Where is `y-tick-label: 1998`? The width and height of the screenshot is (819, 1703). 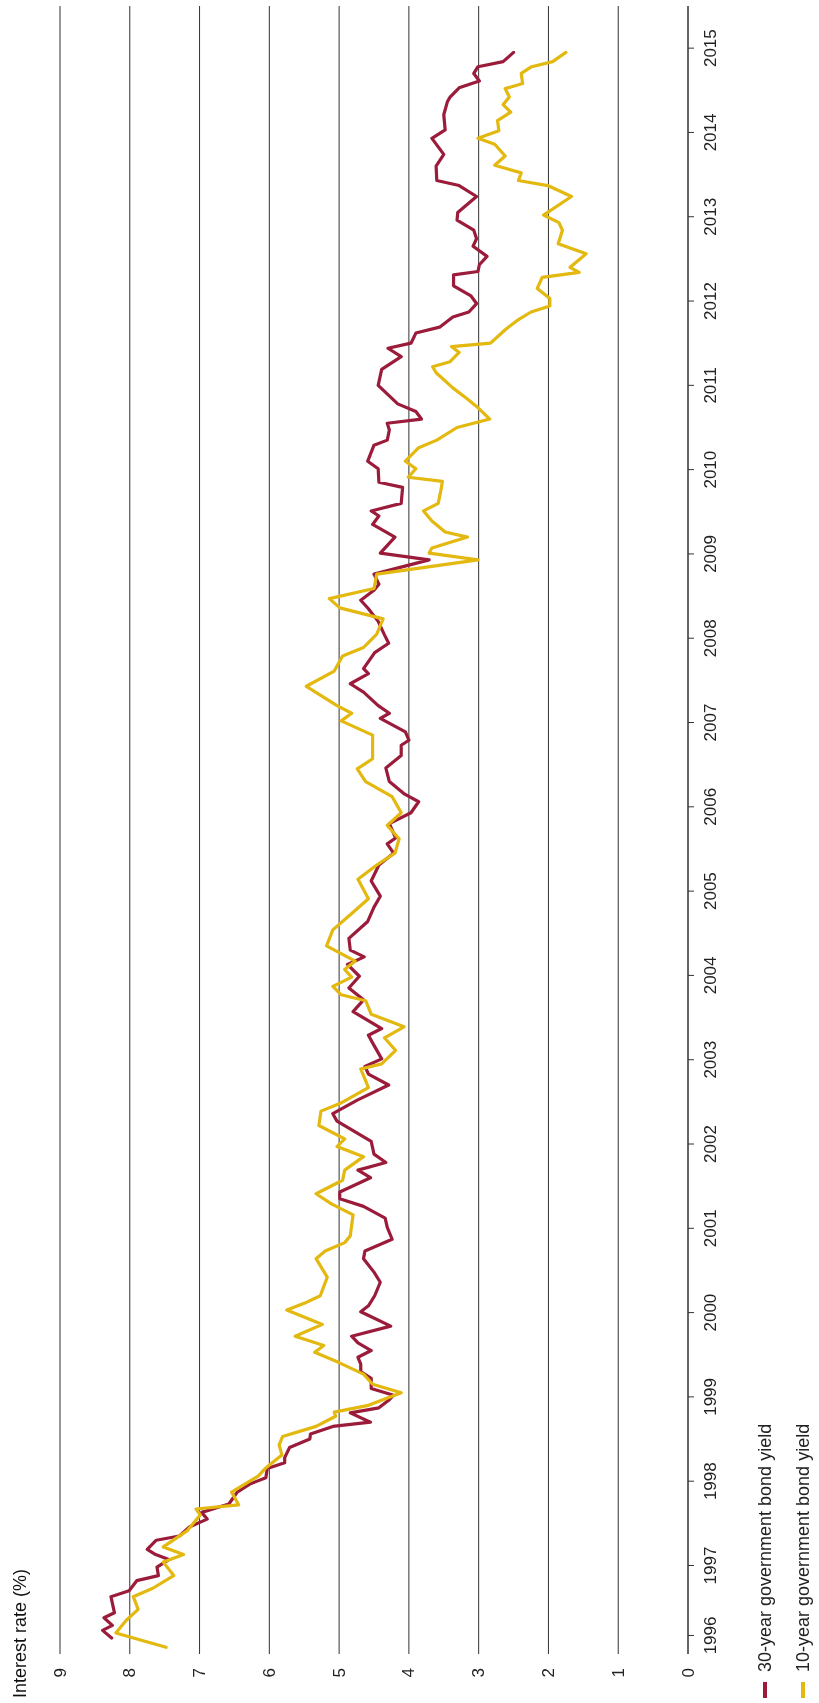
y-tick-label: 1998 is located at coordinates (710, 1481).